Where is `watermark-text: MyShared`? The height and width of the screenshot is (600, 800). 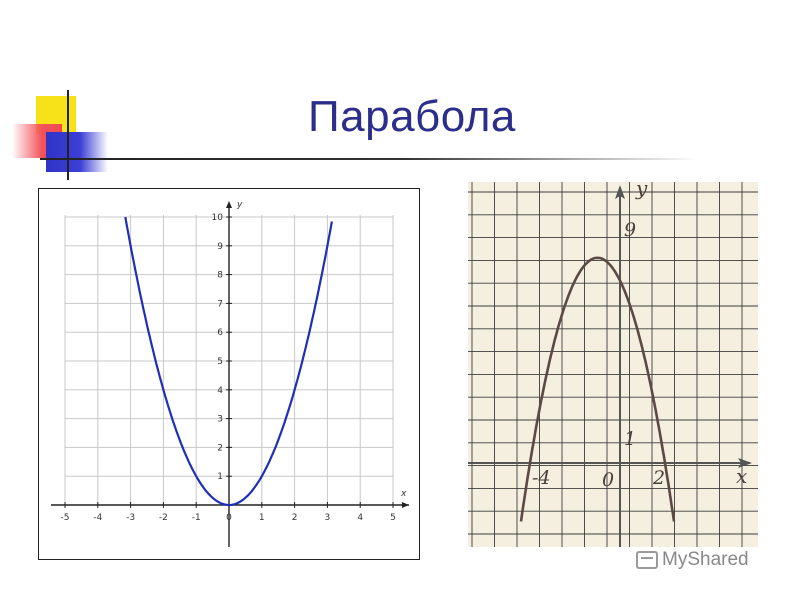
watermark-text: MyShared is located at coordinates (705, 559).